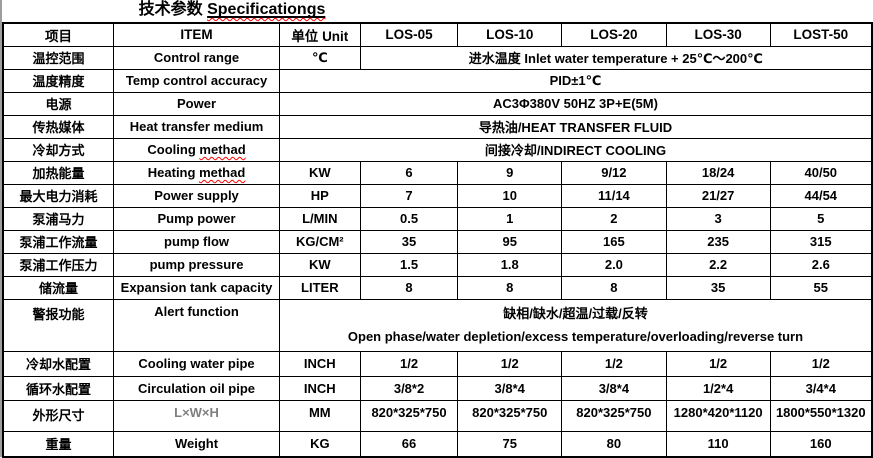 This screenshot has height=458, width=873. I want to click on page-title: 技术参数 Specificationgs, so click(232, 10).